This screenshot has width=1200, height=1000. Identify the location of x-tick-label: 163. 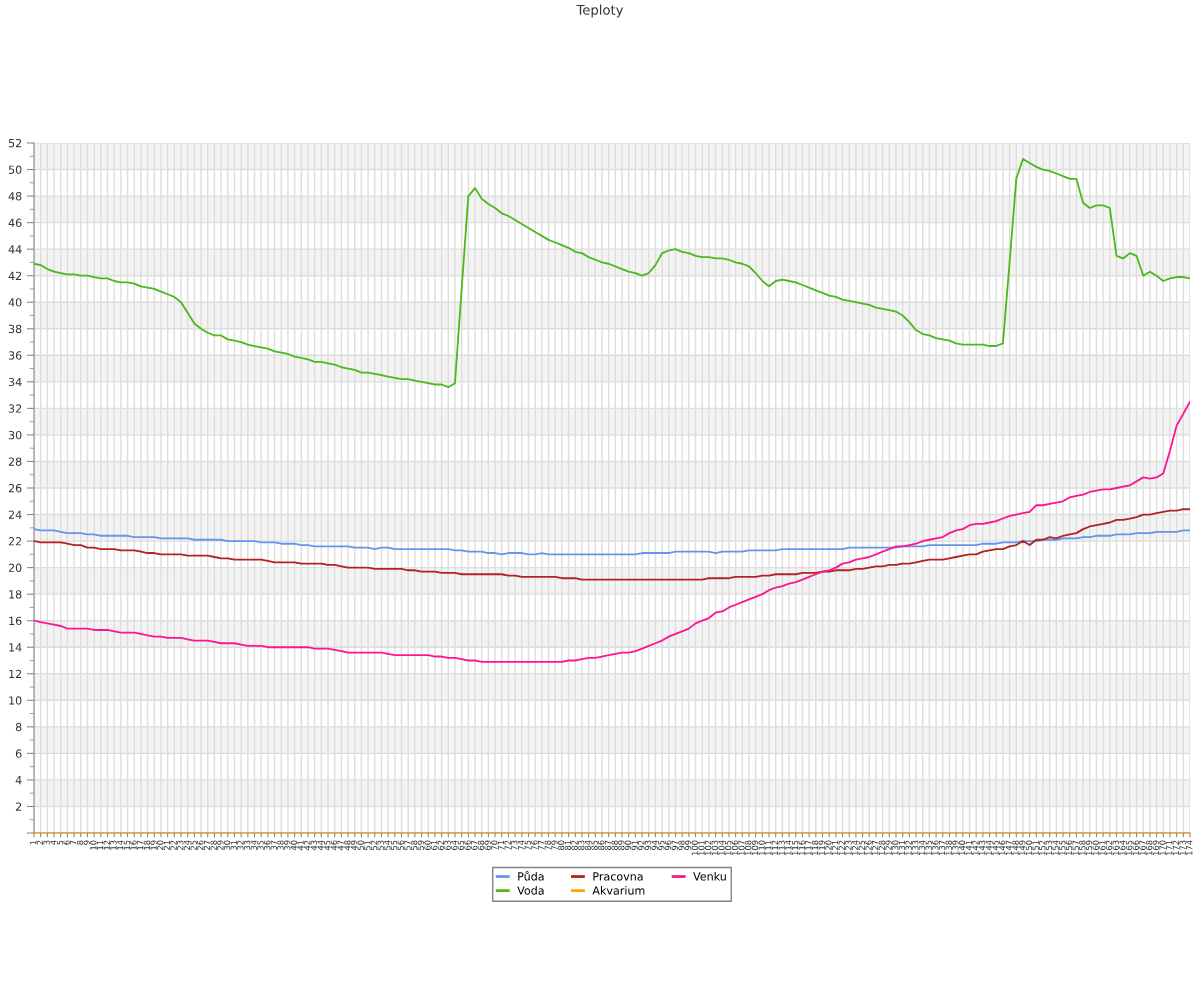
(1115, 847).